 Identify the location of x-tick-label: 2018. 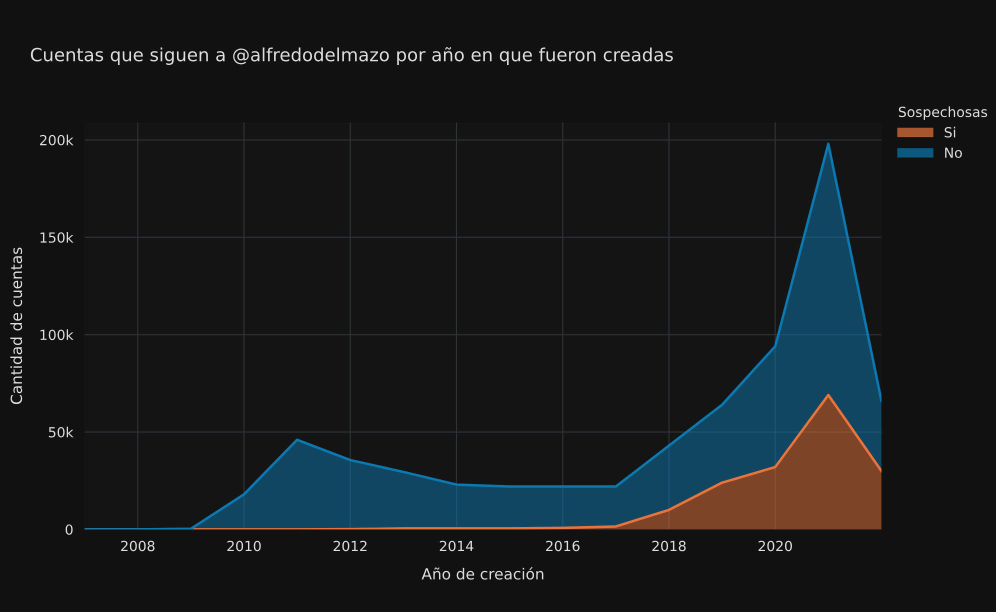
(669, 546).